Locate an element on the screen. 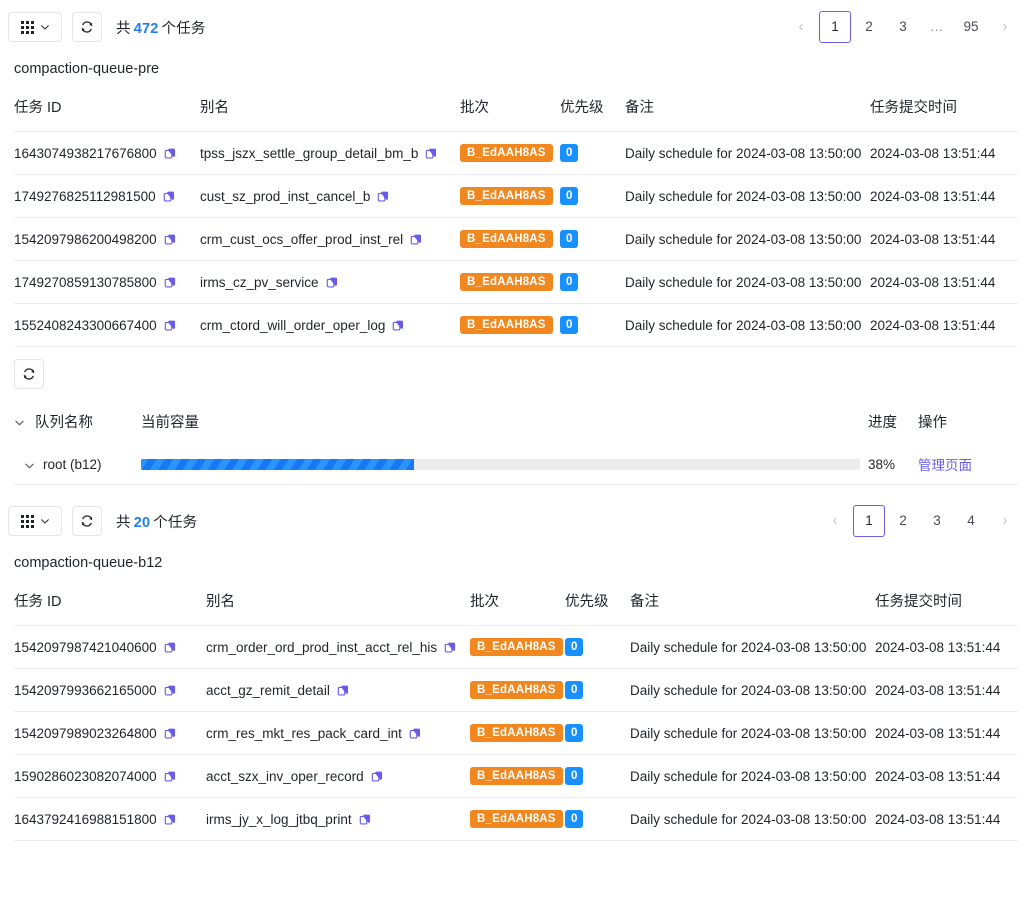 The height and width of the screenshot is (918, 1032). cell-task-id: 1542097993662165000 is located at coordinates (110, 690).